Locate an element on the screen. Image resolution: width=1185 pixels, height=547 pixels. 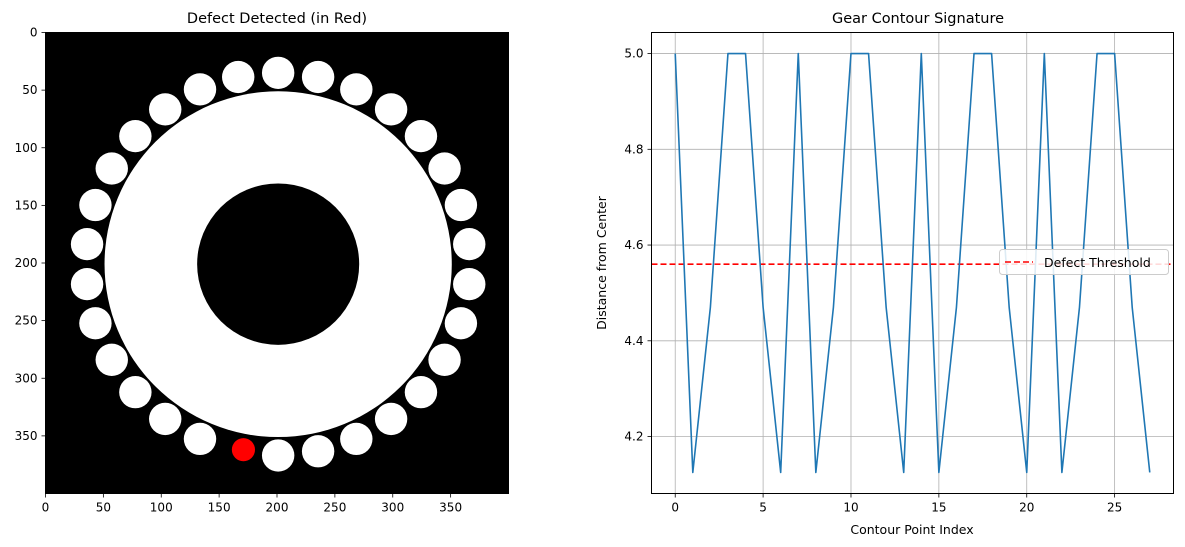
x-tick-label: 15 is located at coordinates (938, 508).